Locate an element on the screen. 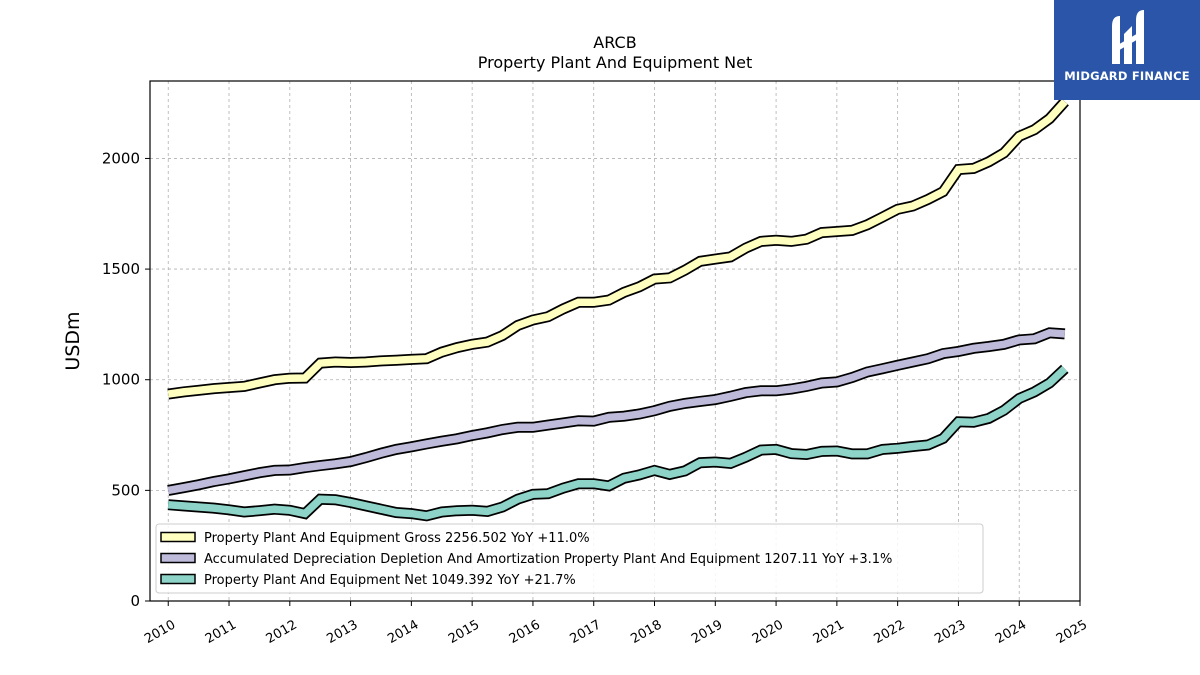 This screenshot has width=1200, height=675. y-tick-label: 500 is located at coordinates (125, 490).